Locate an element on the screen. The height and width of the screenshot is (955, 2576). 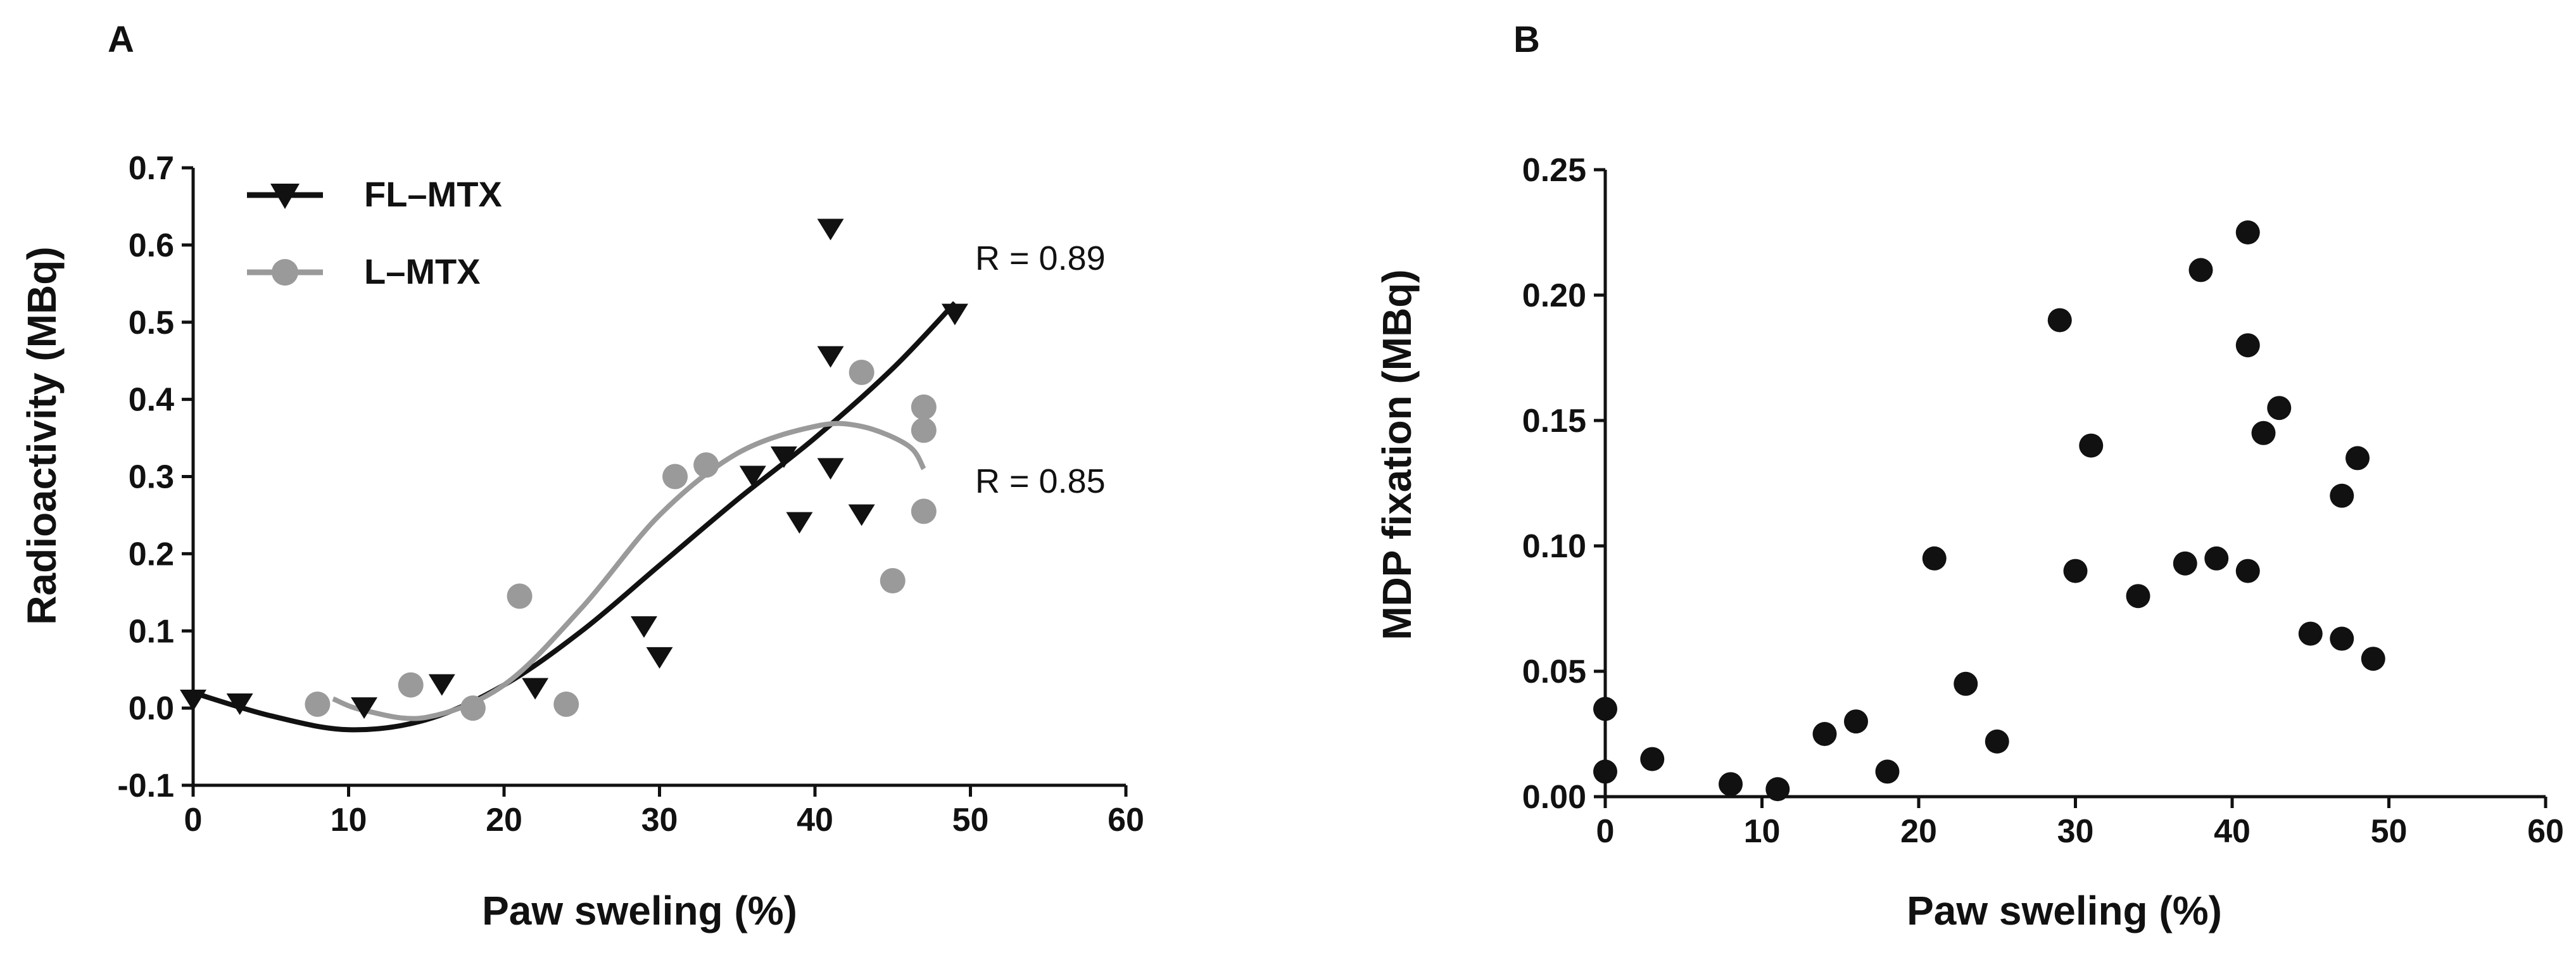
panel-label-b: B is located at coordinates (1526, 39).